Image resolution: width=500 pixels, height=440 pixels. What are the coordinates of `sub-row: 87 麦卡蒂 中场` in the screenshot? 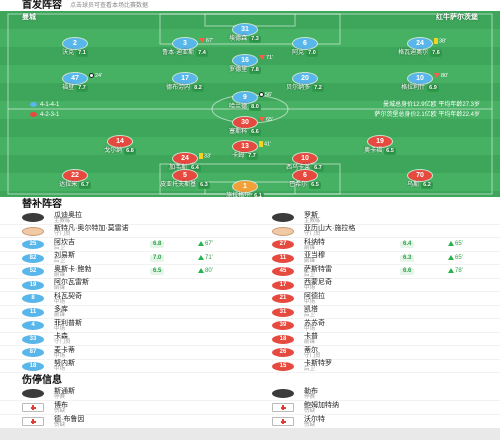 It's located at (125, 353).